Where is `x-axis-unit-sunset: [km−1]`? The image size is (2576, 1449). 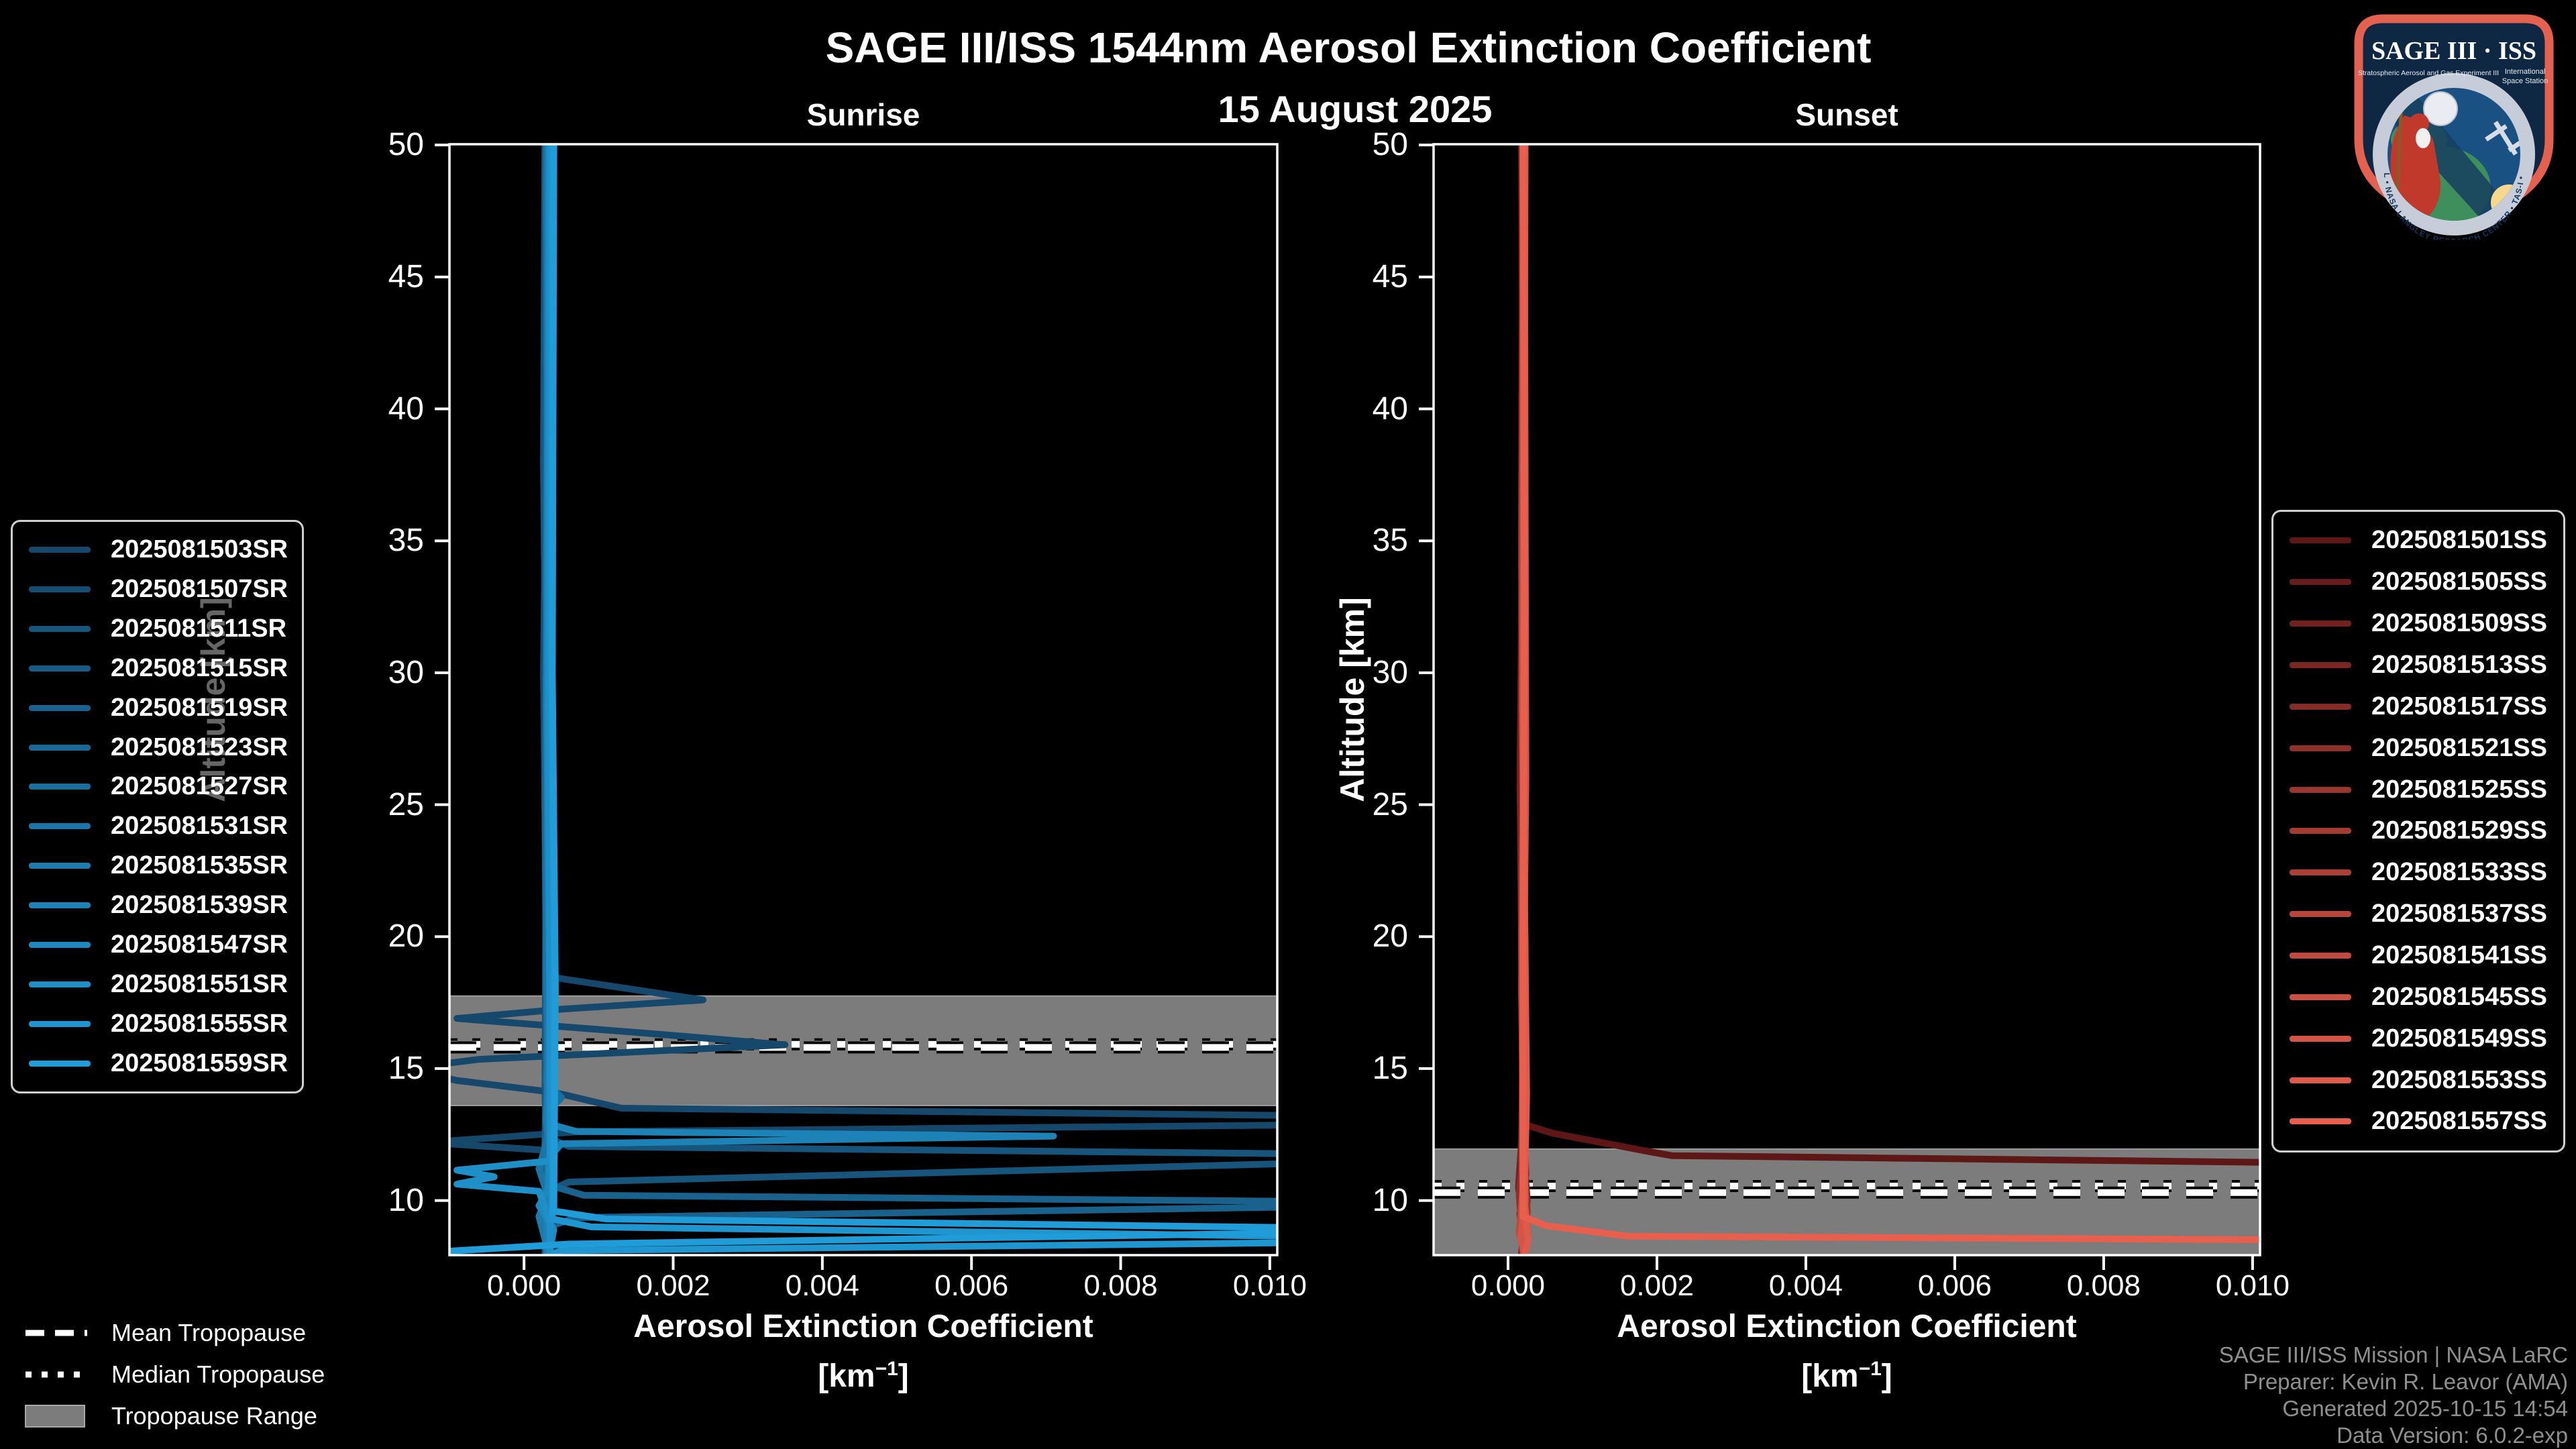 x-axis-unit-sunset: [km−1] is located at coordinates (1846, 1376).